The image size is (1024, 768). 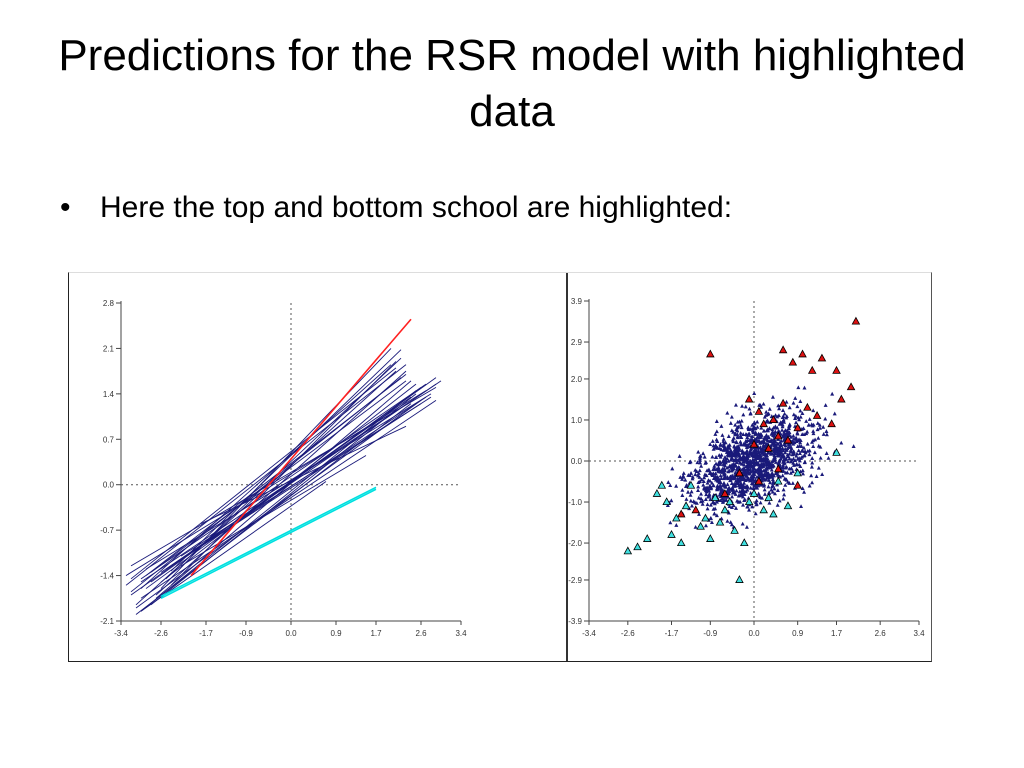 What do you see at coordinates (575, 621) in the screenshot?
I see `y-tick-label: -3.9` at bounding box center [575, 621].